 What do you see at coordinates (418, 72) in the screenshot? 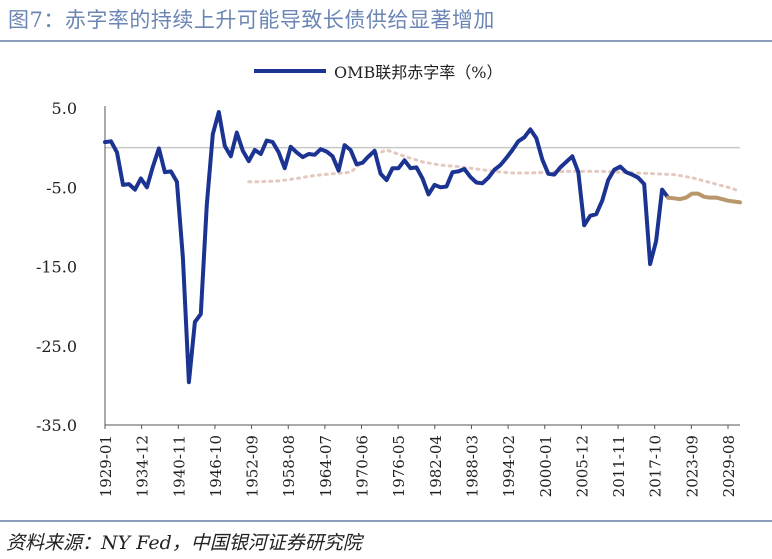
I see `legend-label-actual: OMB联邦赤字率（%）` at bounding box center [418, 72].